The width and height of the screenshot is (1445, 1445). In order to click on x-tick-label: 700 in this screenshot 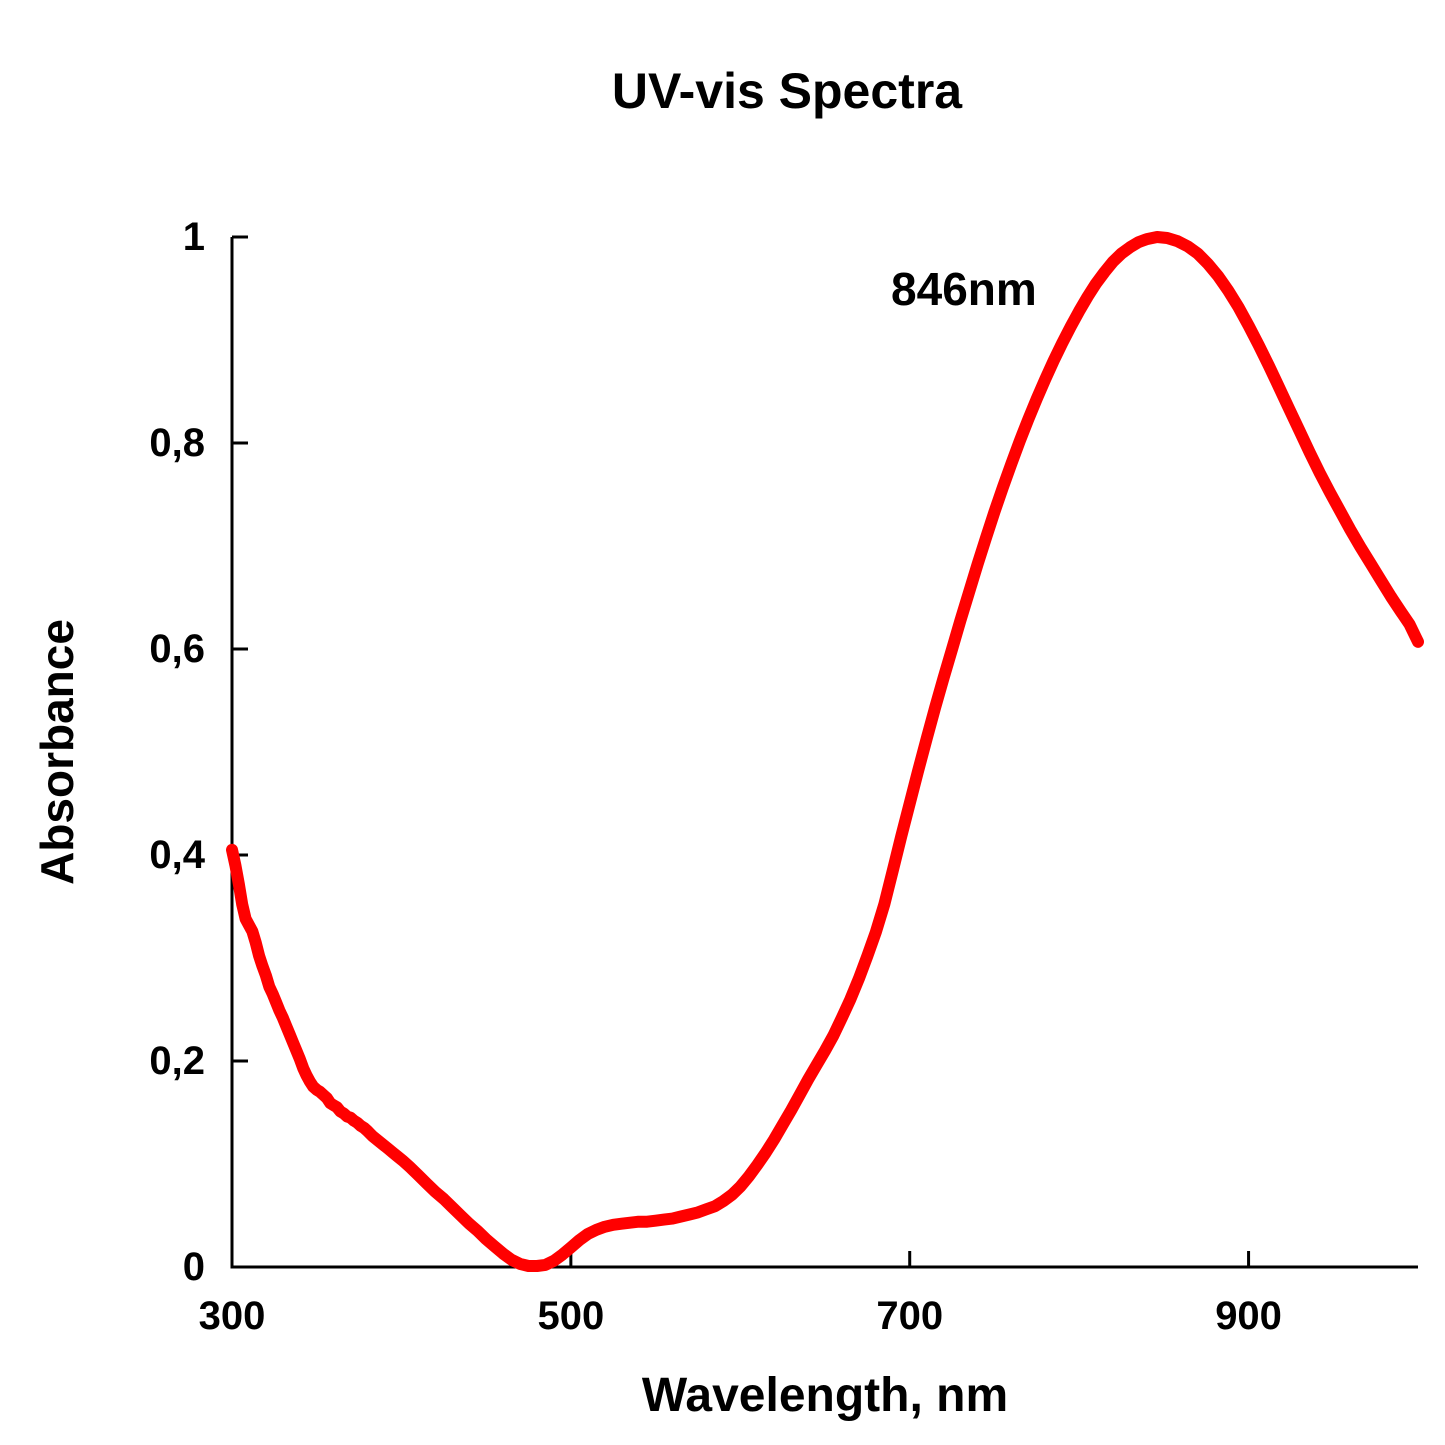, I will do `click(910, 1316)`.